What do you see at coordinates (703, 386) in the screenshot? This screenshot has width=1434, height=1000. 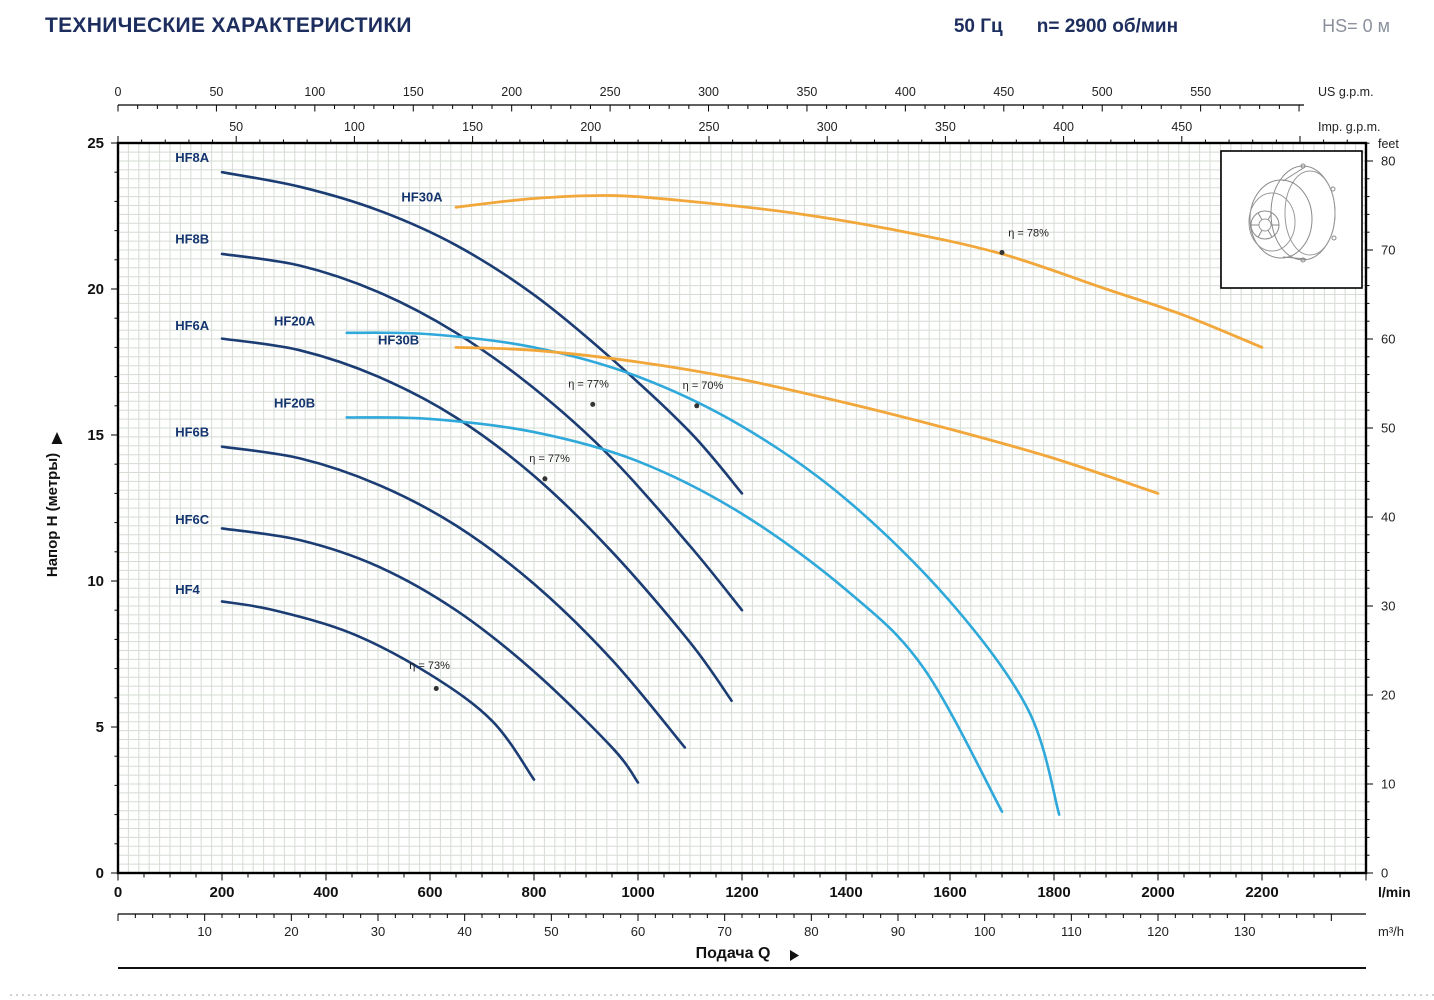 I see `efficiency-label: η = 70%` at bounding box center [703, 386].